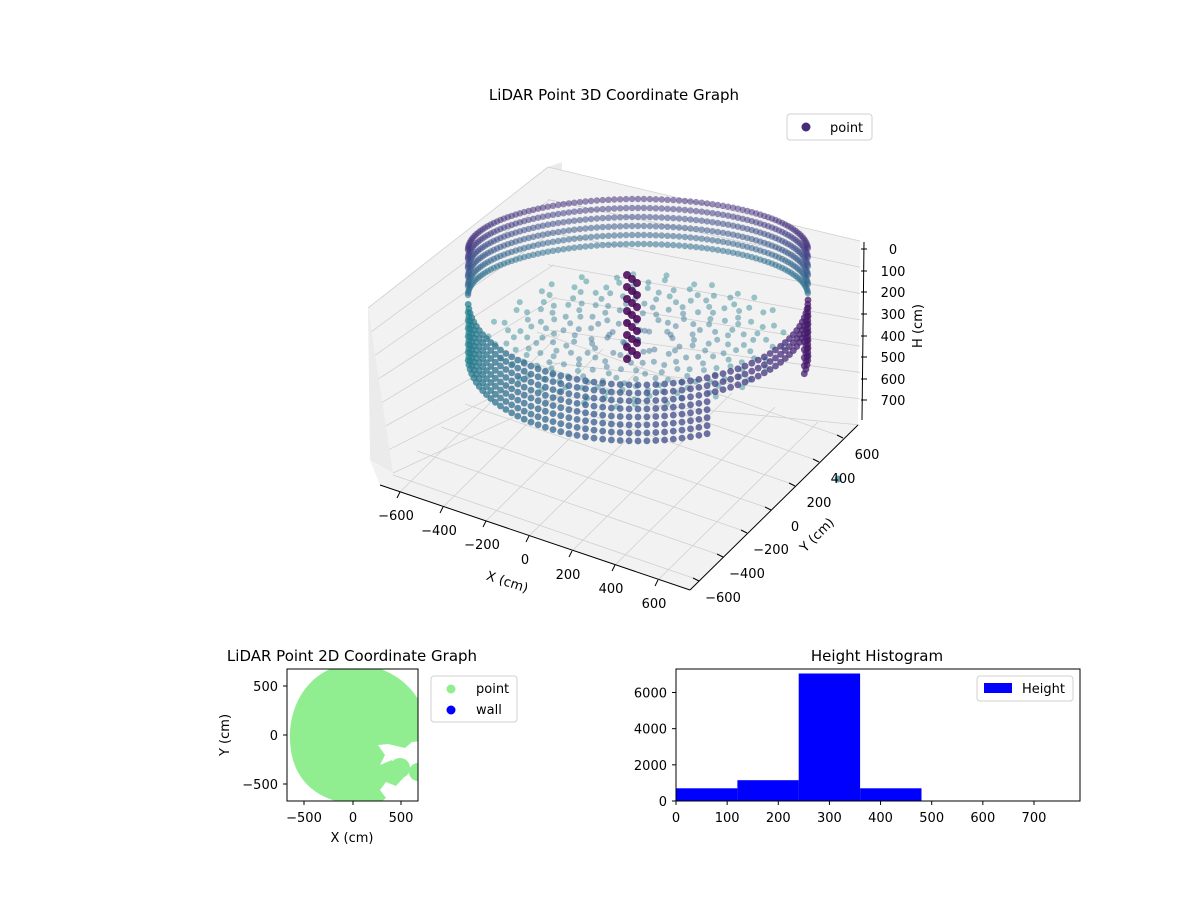 The height and width of the screenshot is (900, 1200). I want to click on histogram-title: Height Histogram, so click(877, 656).